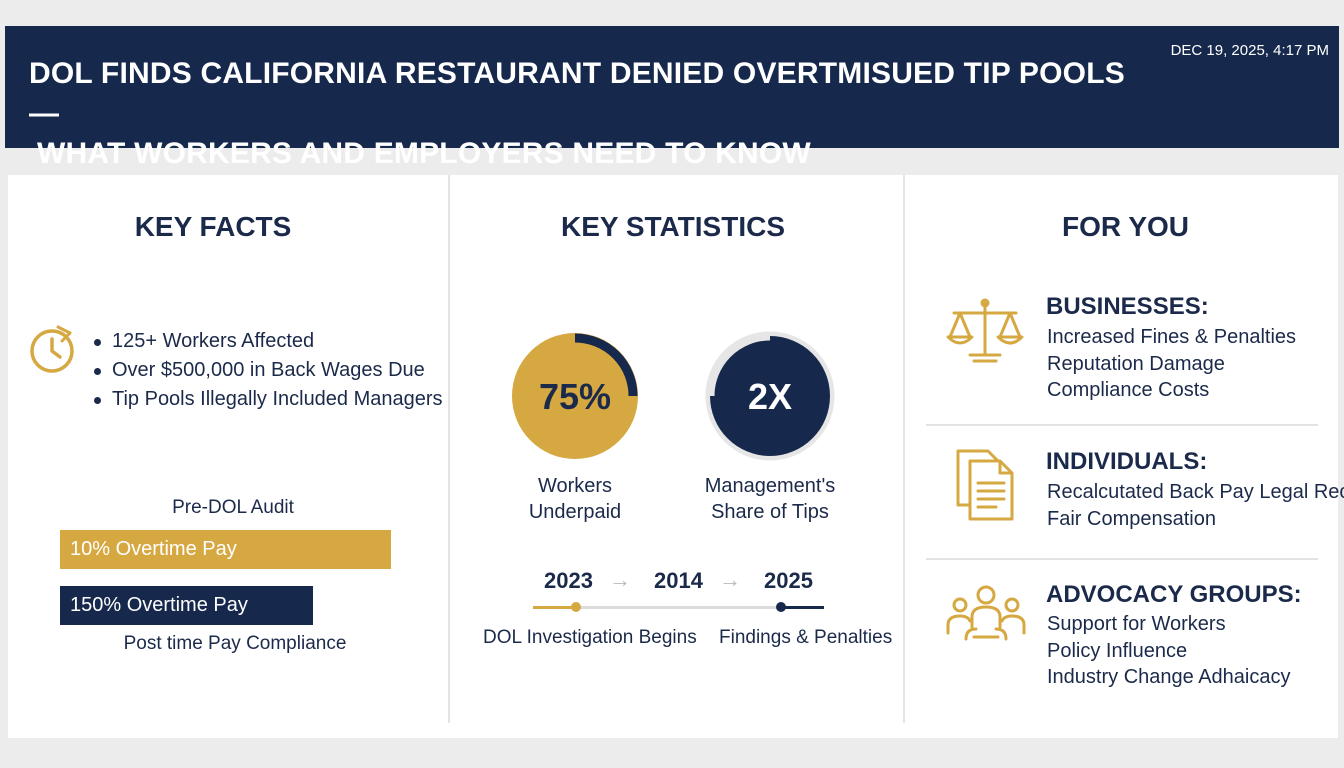 This screenshot has width=1344, height=768. I want to click on documents-icon, so click(985, 485).